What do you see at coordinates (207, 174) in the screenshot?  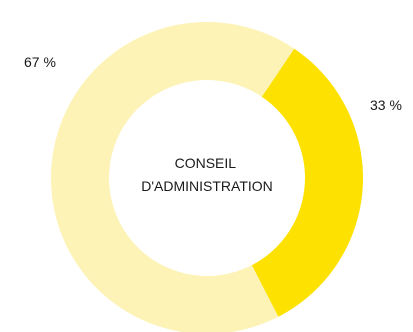 I see `center-label: CONSEIL D'ADMINISTRATION` at bounding box center [207, 174].